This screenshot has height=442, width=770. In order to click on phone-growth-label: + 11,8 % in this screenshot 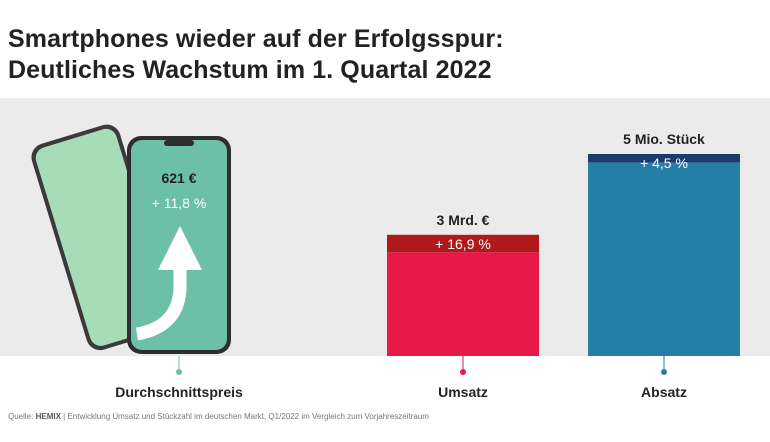, I will do `click(179, 203)`.